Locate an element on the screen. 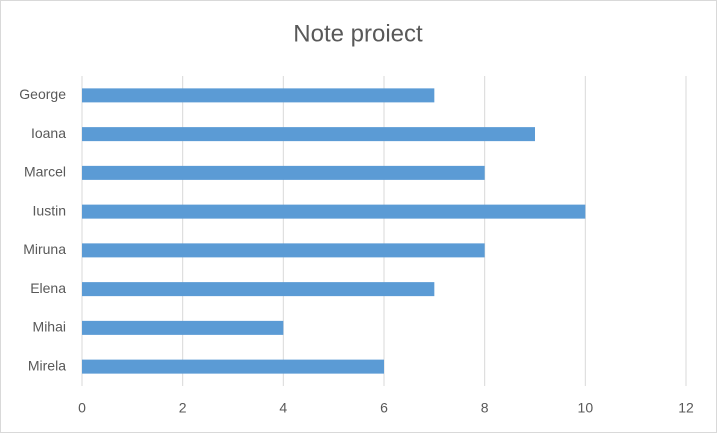 This screenshot has height=433, width=717. y-tick-label: Miruna is located at coordinates (44, 249).